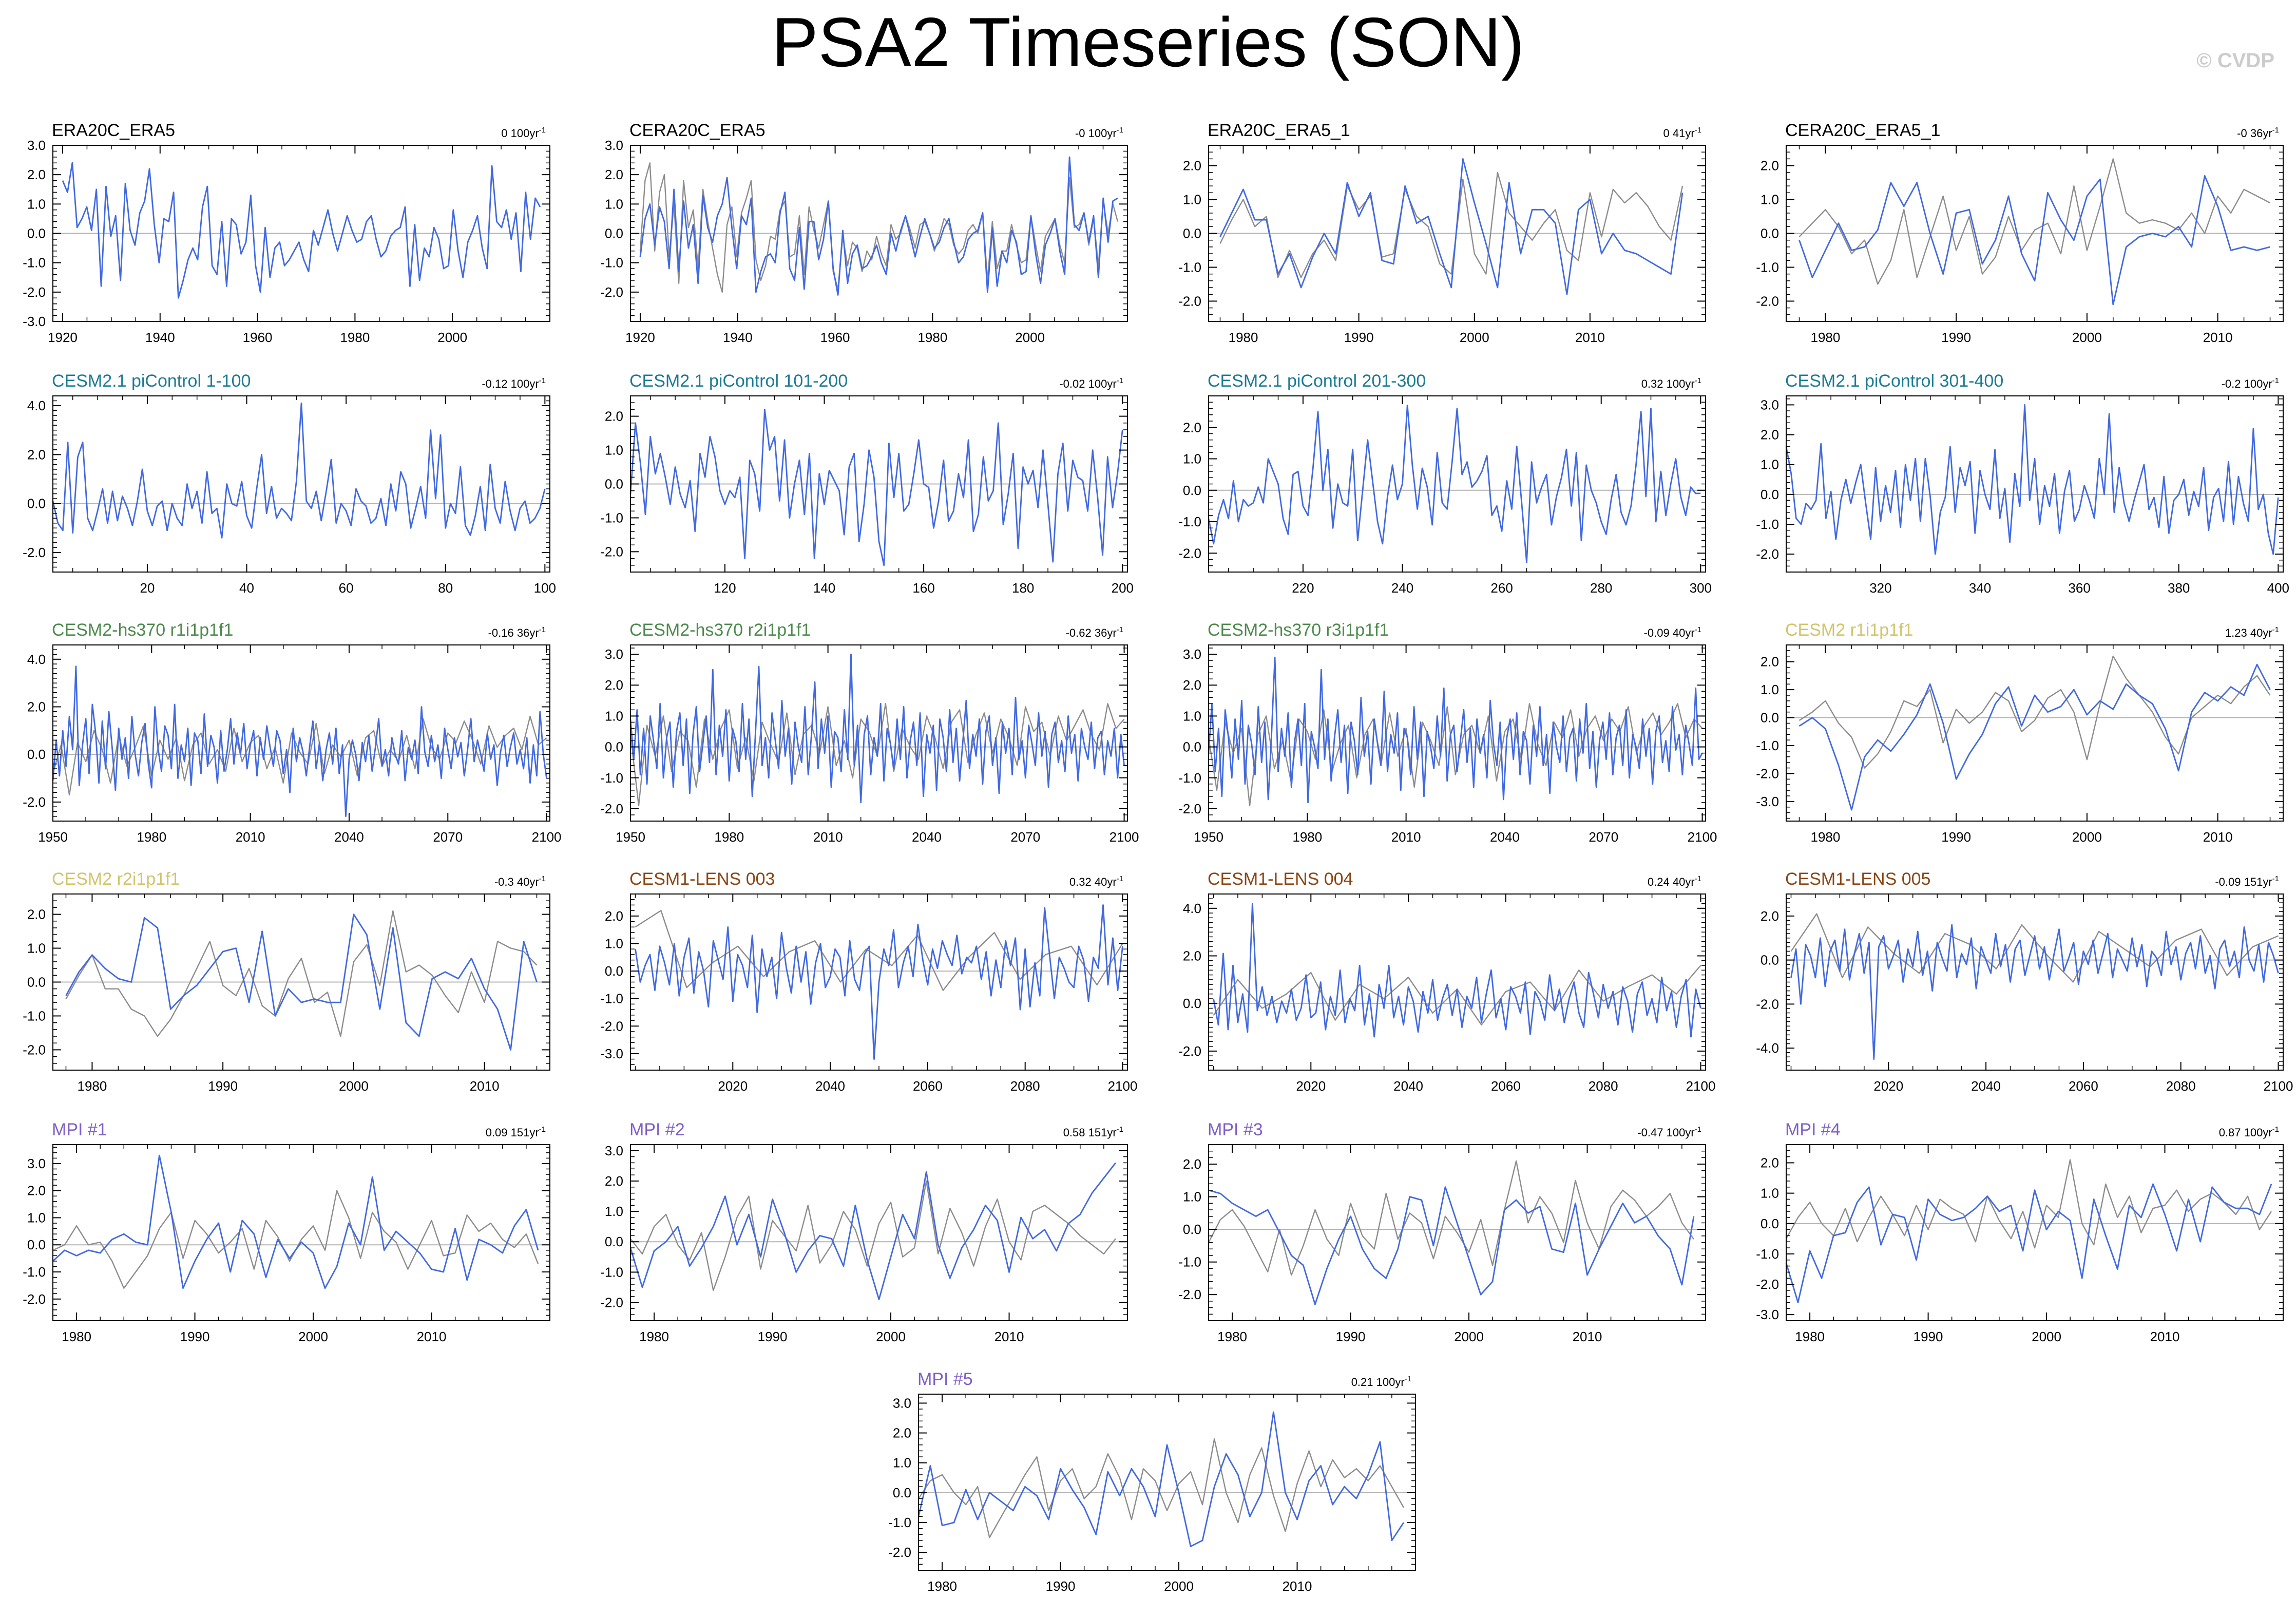  What do you see at coordinates (1669, 1132) in the screenshot?
I see `trend-label: -0.47 100yr-1` at bounding box center [1669, 1132].